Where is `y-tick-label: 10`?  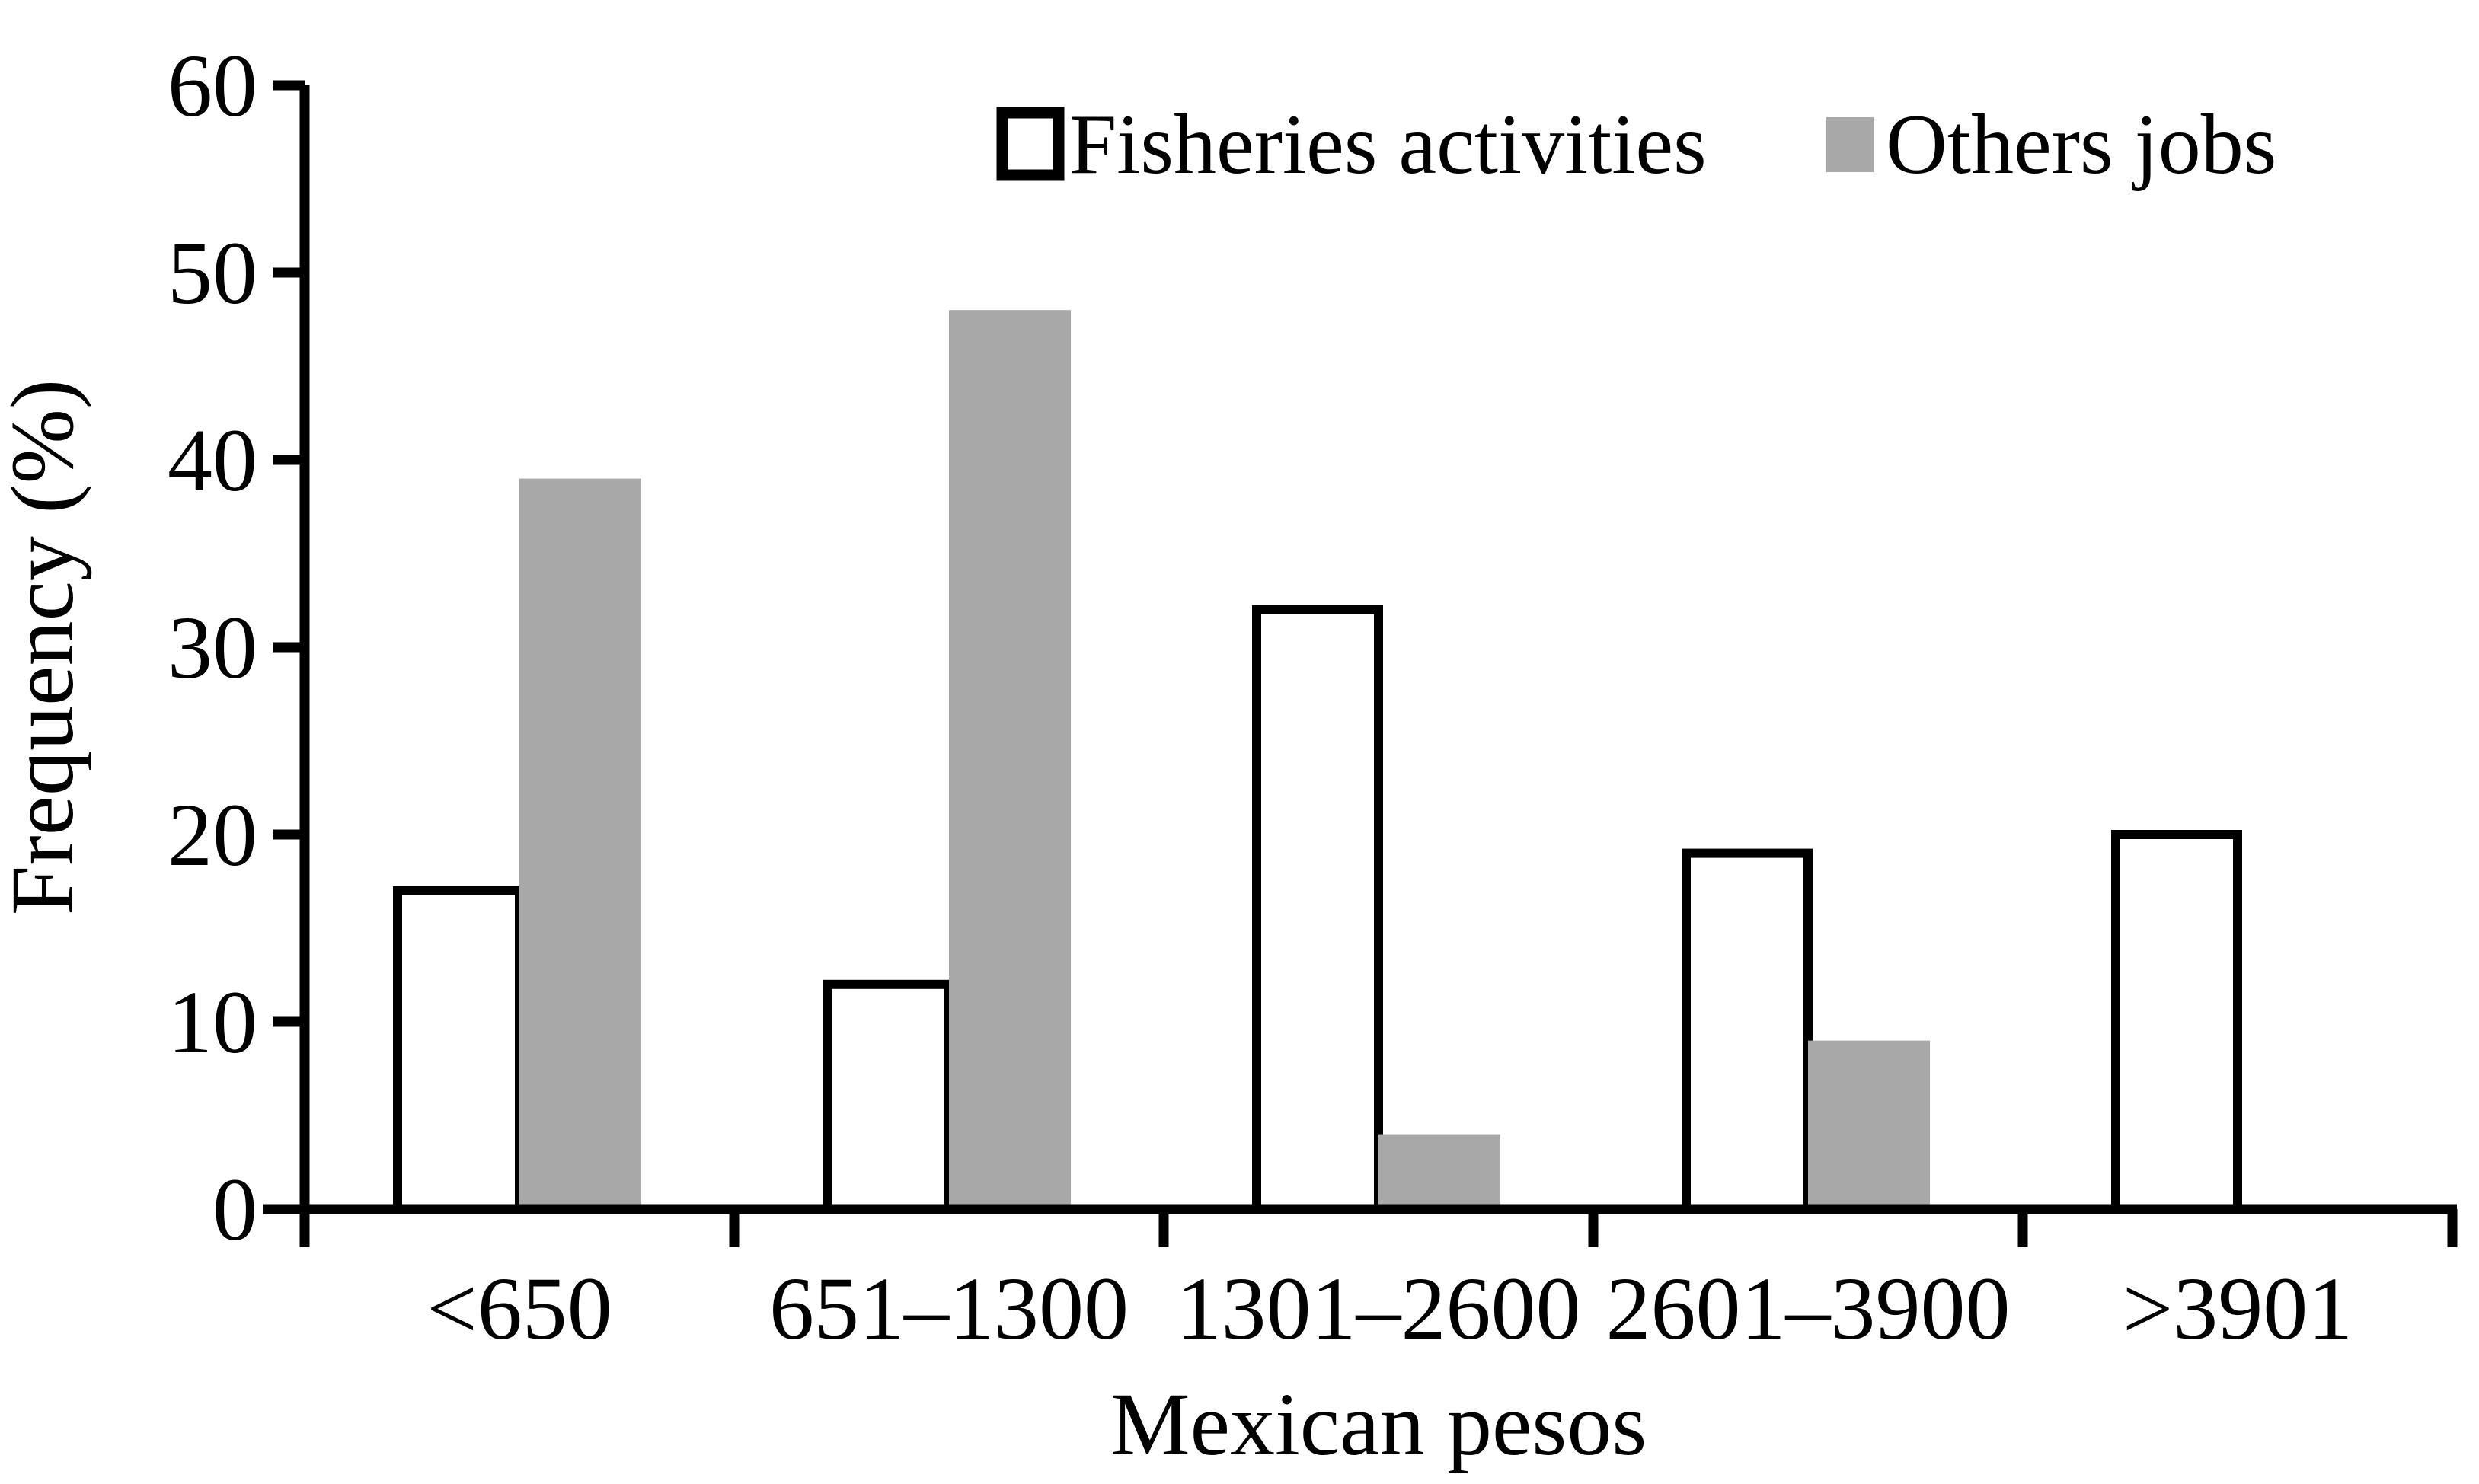
y-tick-label: 10 is located at coordinates (212, 1022).